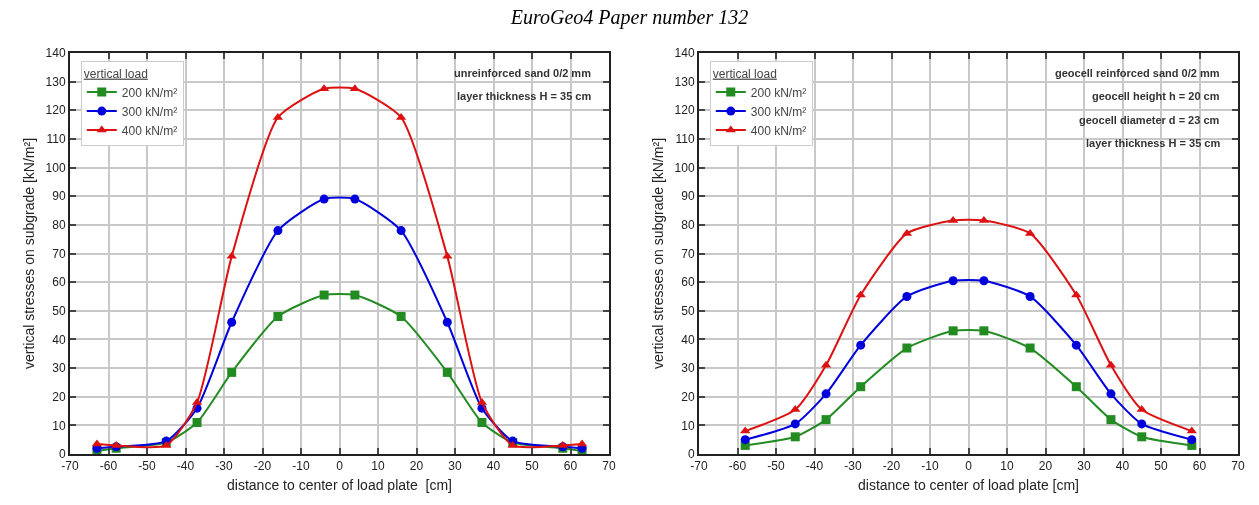  What do you see at coordinates (378, 466) in the screenshot?
I see `x-tick-label: 10` at bounding box center [378, 466].